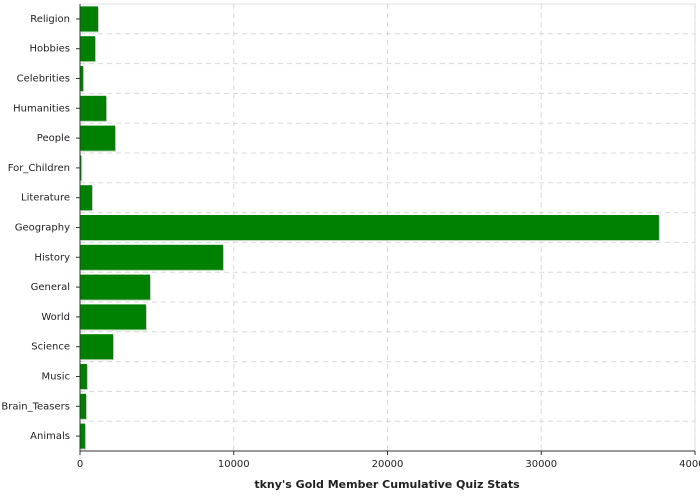 The image size is (700, 500). What do you see at coordinates (41, 108) in the screenshot?
I see `y-tick-label: Humanities` at bounding box center [41, 108].